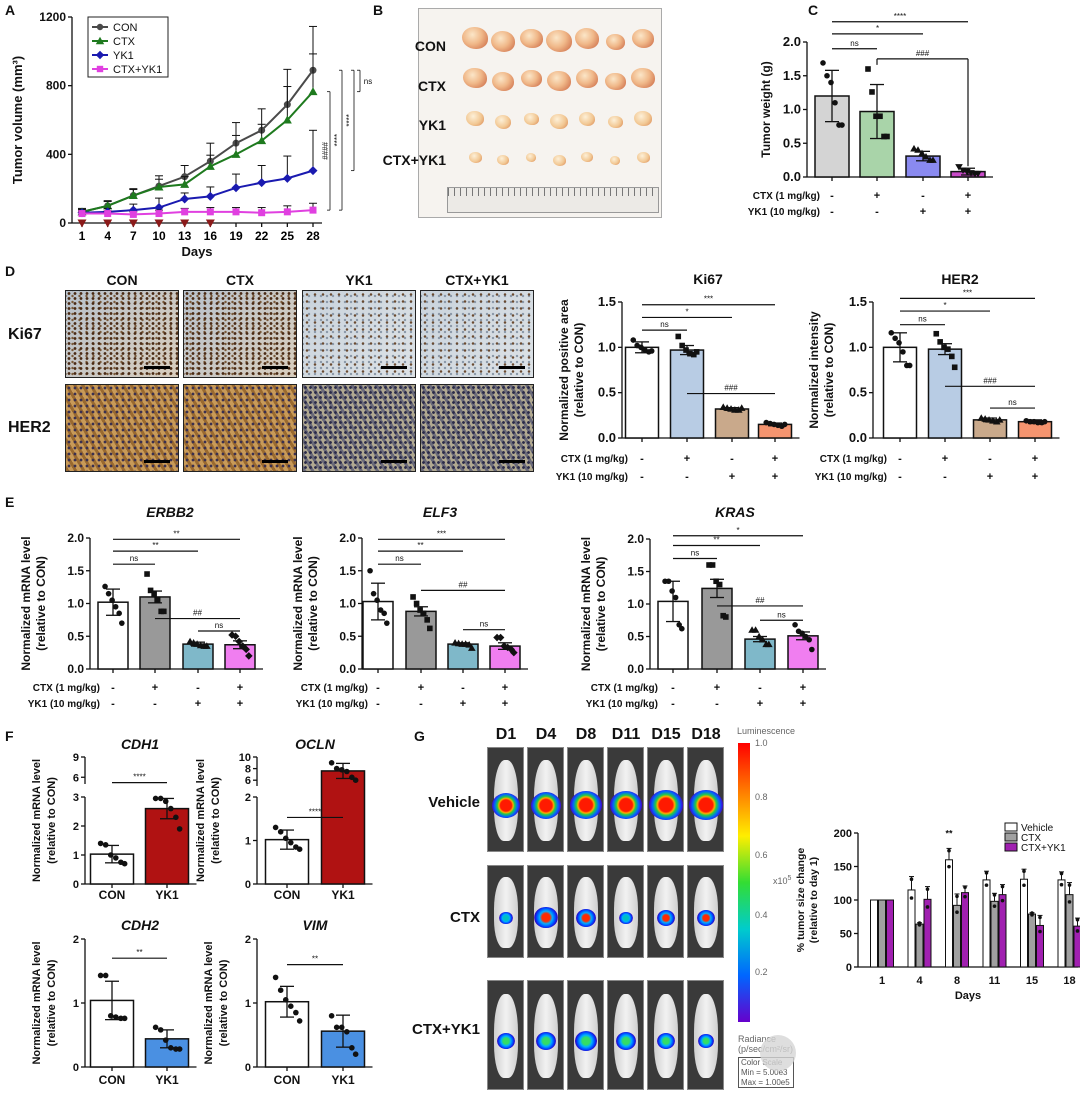 The width and height of the screenshot is (1080, 1093). I want to click on series-ctx, so click(976, 925).